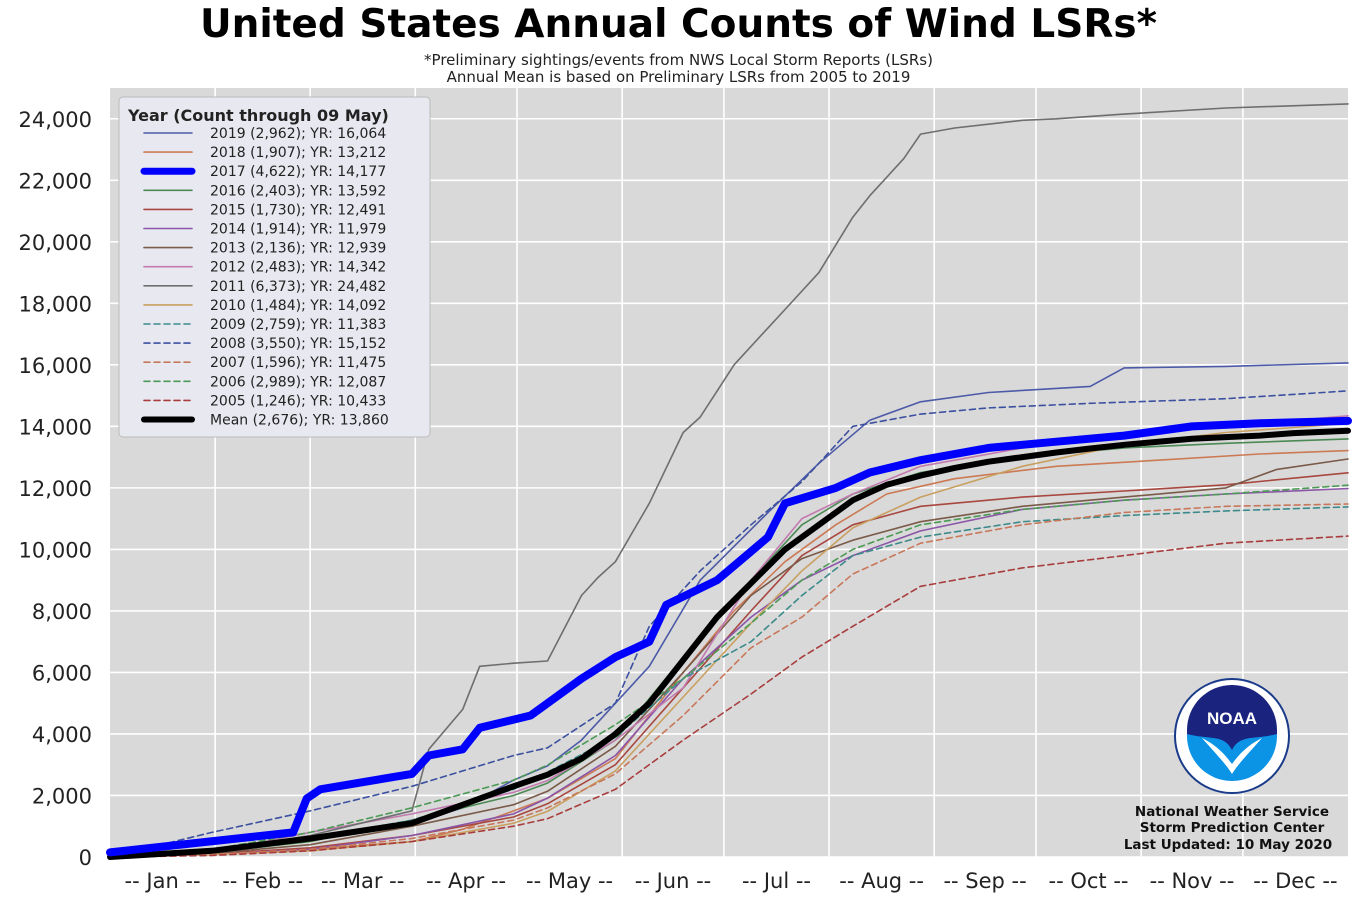  What do you see at coordinates (55, 243) in the screenshot?
I see `y-tick-label: 20,000` at bounding box center [55, 243].